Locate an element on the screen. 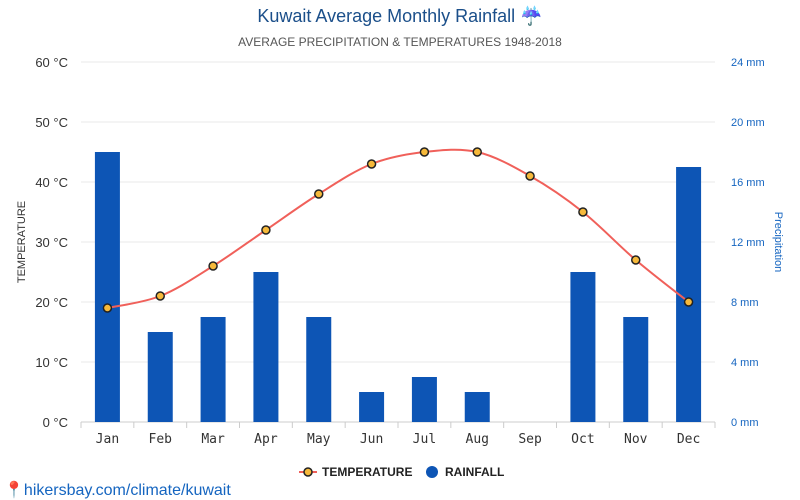 The height and width of the screenshot is (500, 800). y-tick-right: 20 mm is located at coordinates (748, 123).